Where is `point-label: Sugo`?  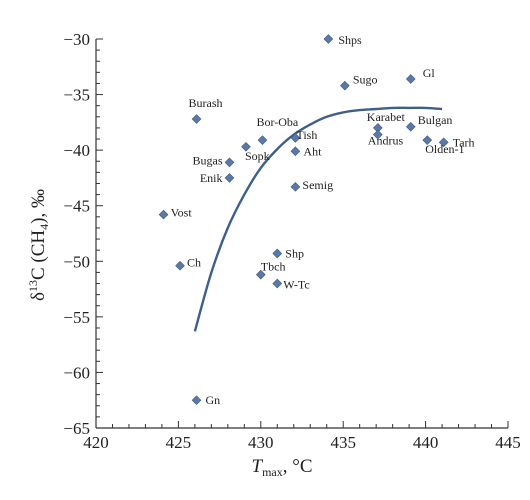
point-label: Sugo is located at coordinates (365, 80).